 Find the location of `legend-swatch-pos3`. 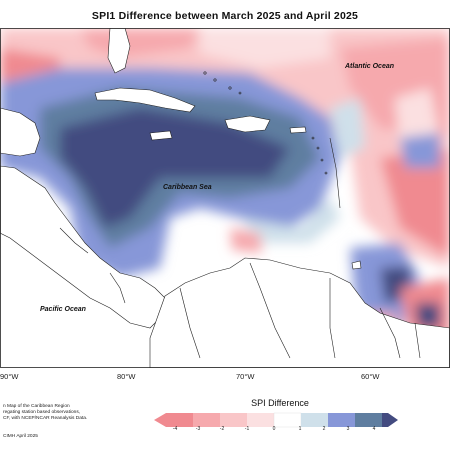

legend-swatch-pos3 is located at coordinates (368, 420).